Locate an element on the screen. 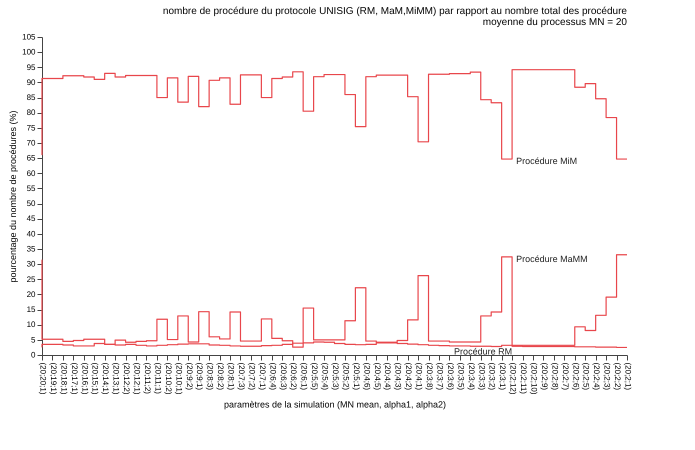 The image size is (695, 450). x-tick-label: (20;12;2) is located at coordinates (127, 378).